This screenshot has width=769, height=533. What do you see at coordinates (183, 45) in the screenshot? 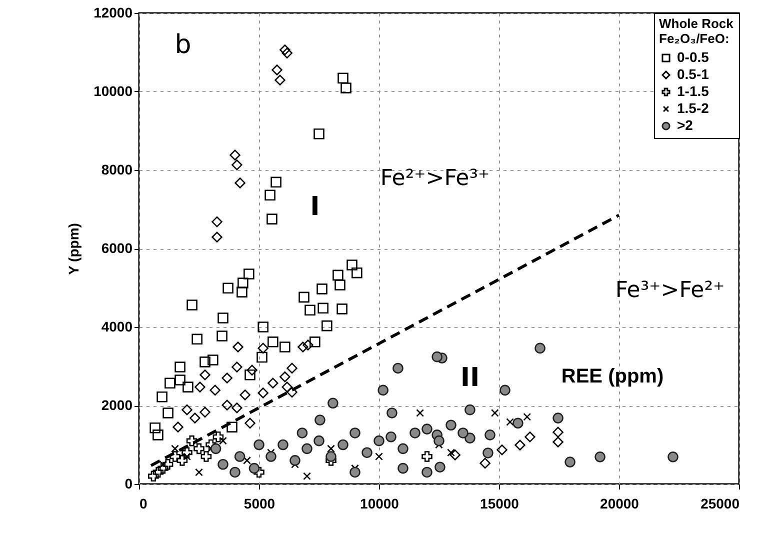
I see `annotation: b` at bounding box center [183, 45].